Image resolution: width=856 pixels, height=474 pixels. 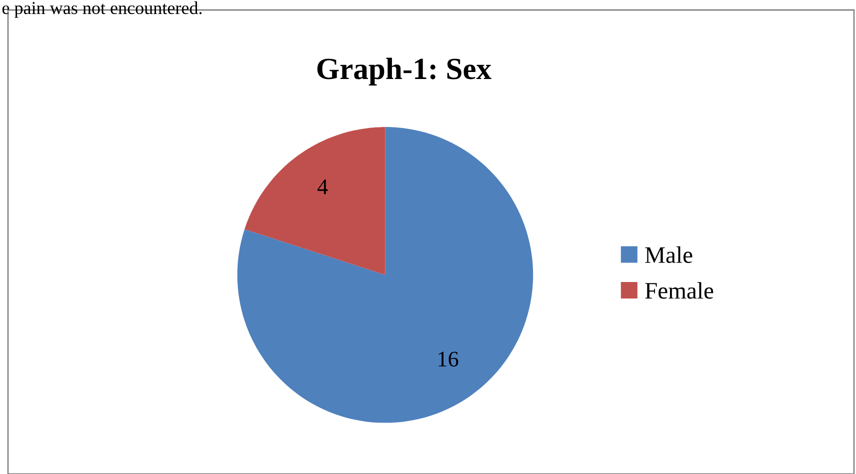 I want to click on pie-slice, so click(x=315, y=201).